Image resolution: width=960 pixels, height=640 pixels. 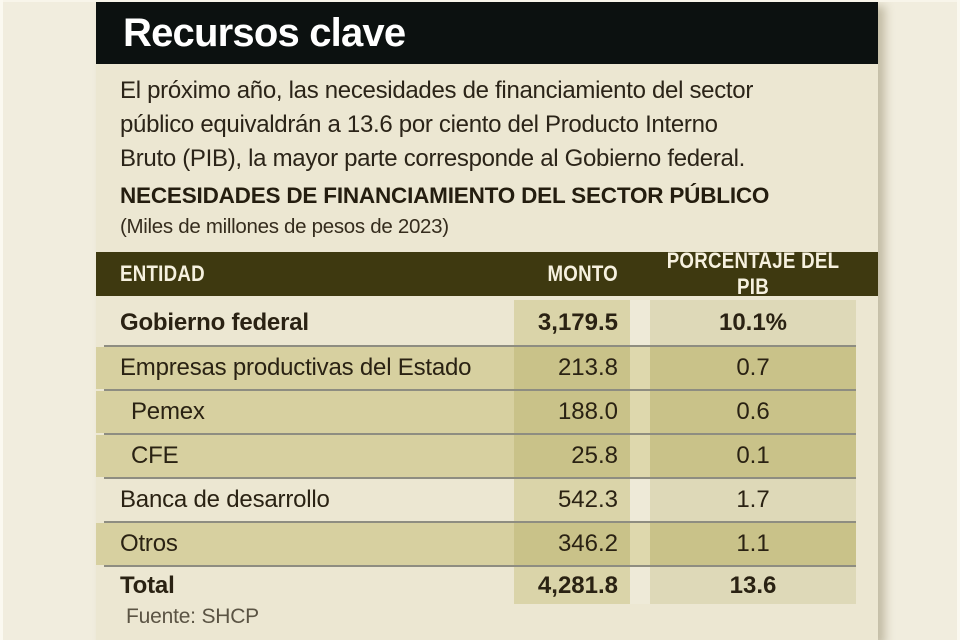 I want to click on cell-monto: 542.3, so click(x=572, y=500).